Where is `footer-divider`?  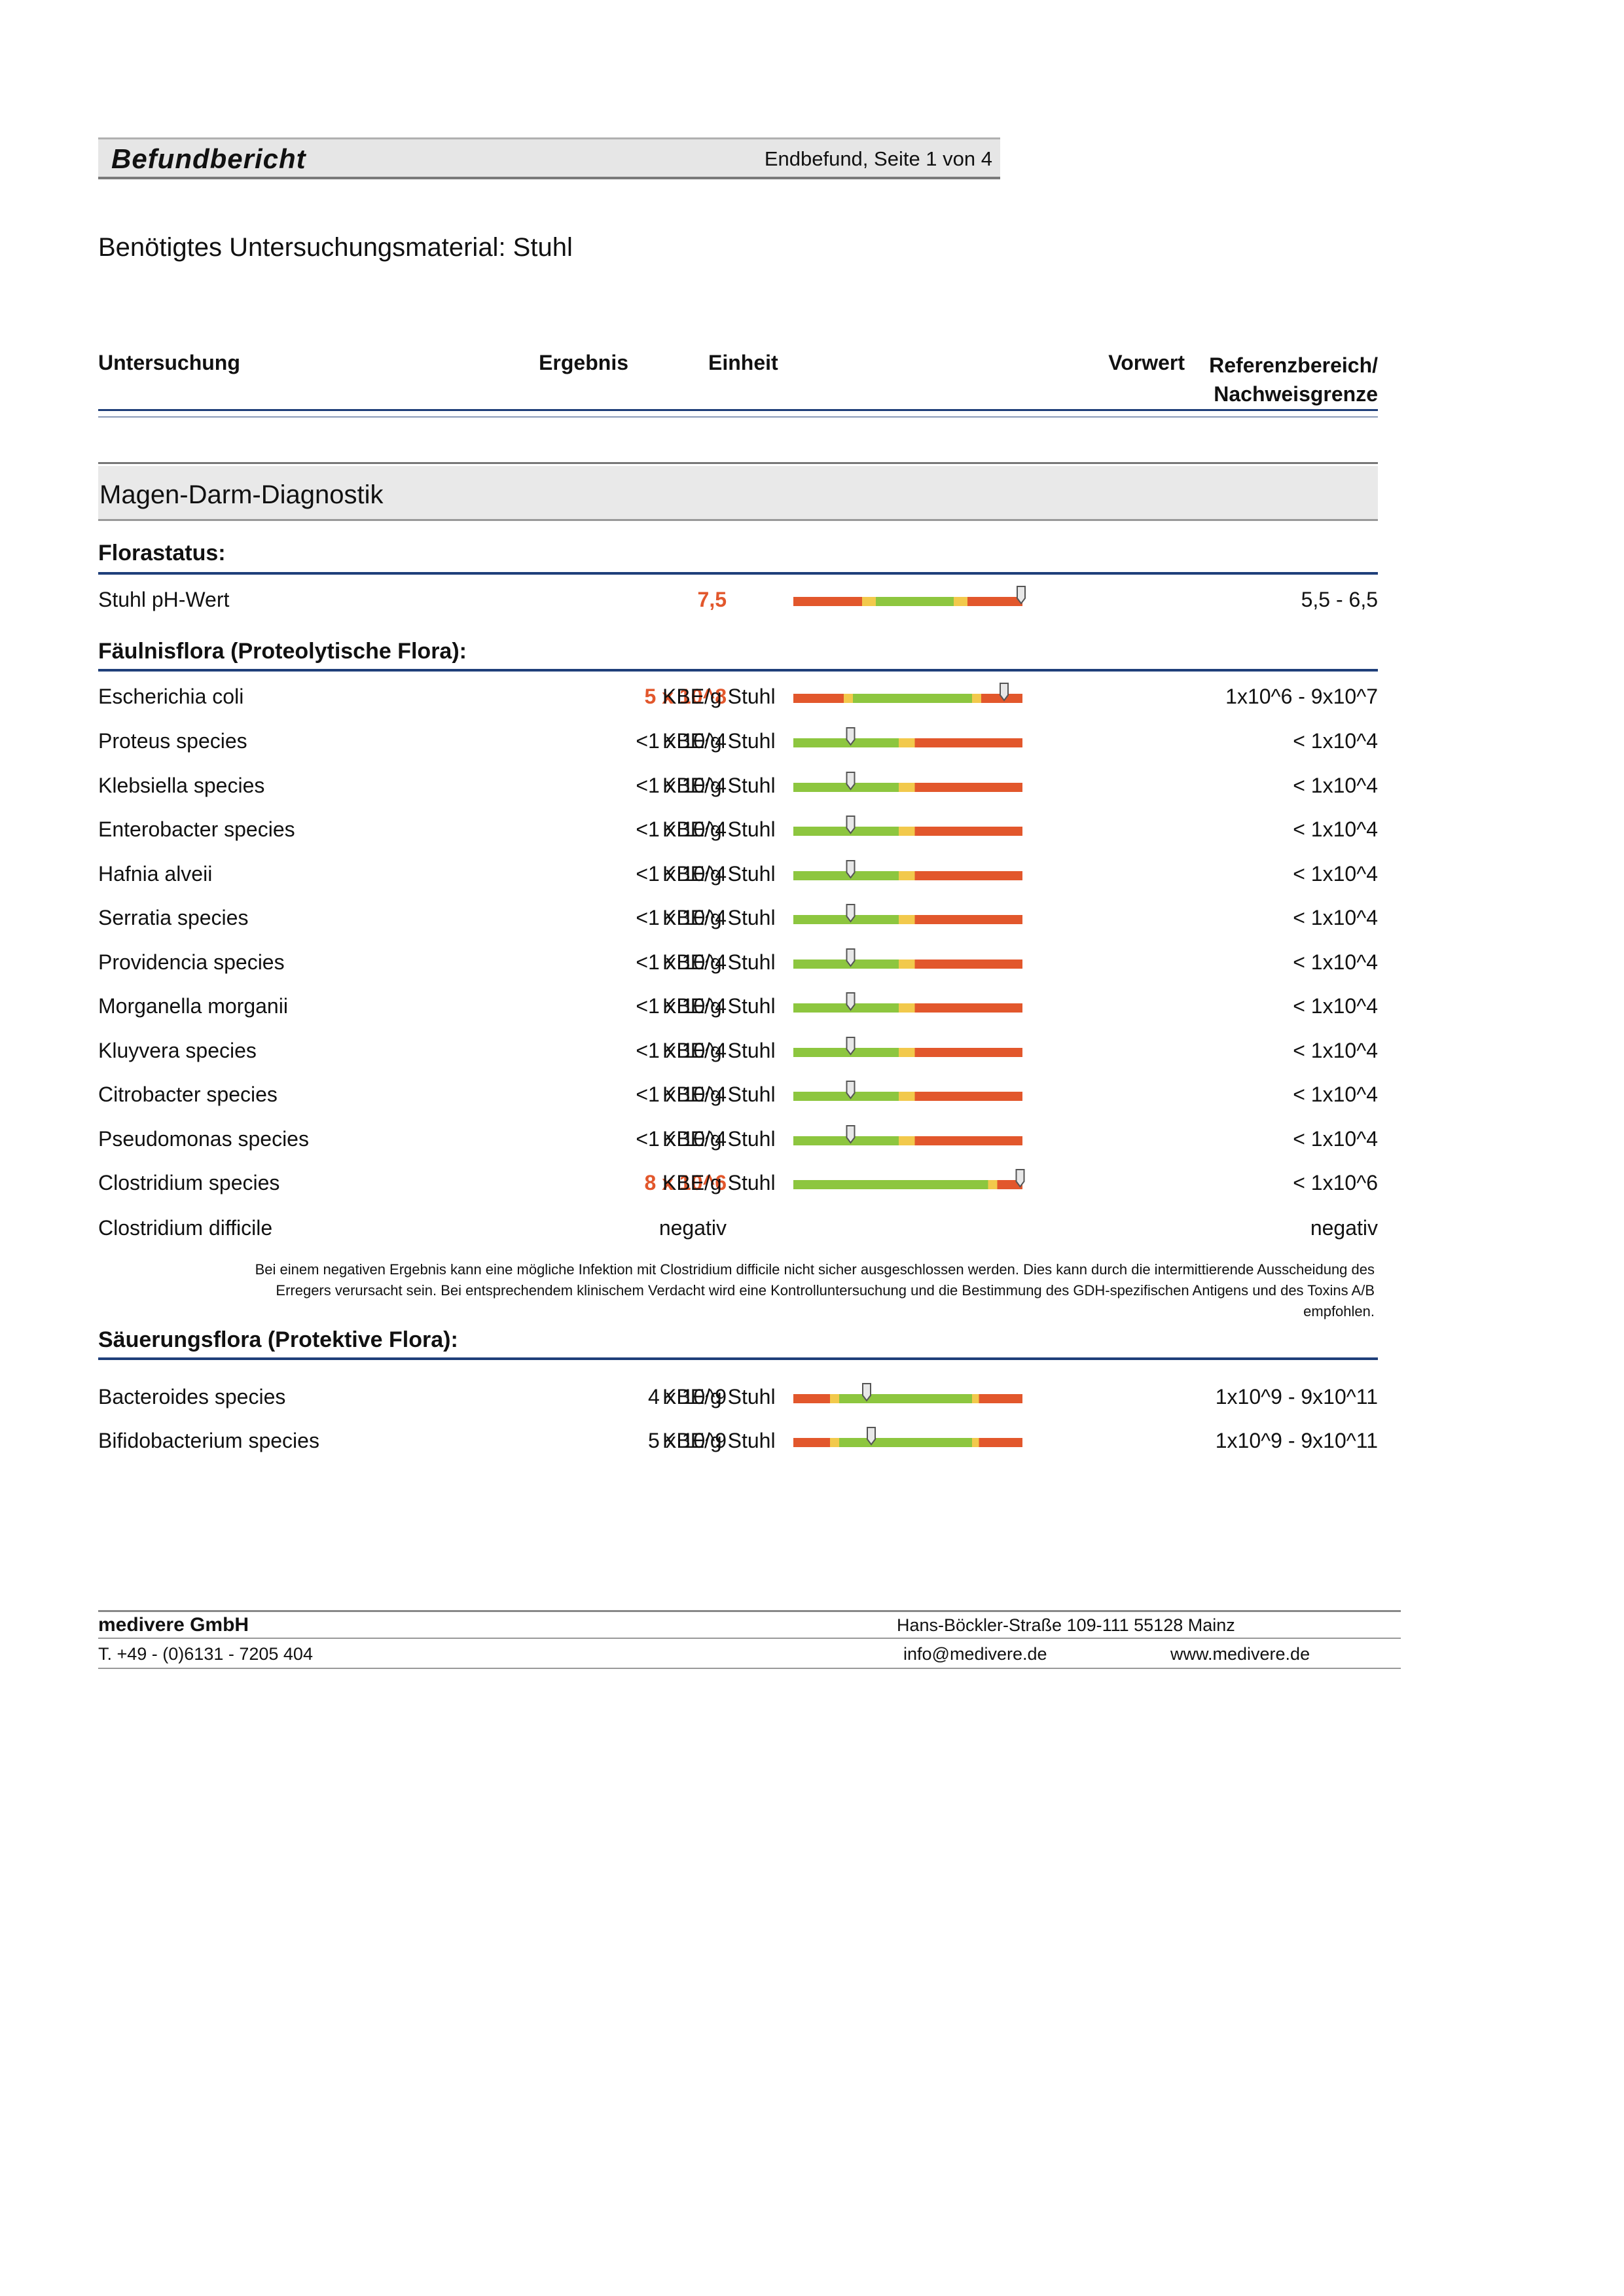 footer-divider is located at coordinates (749, 1638).